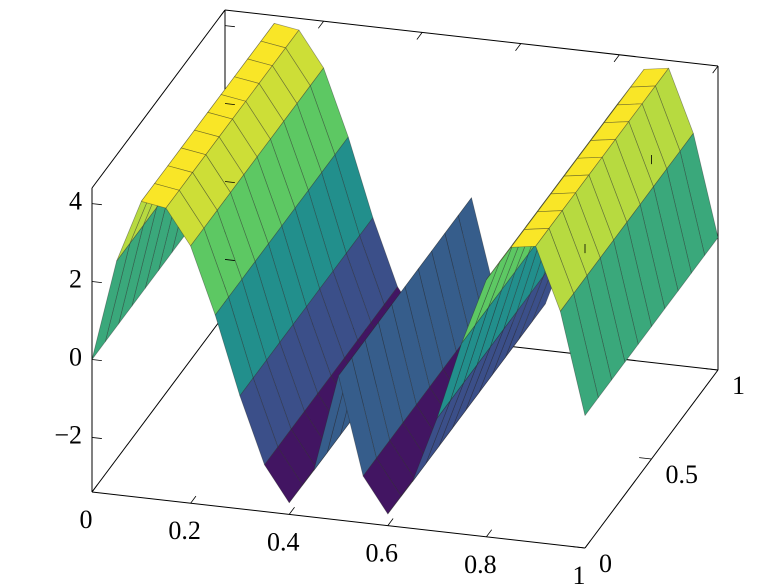  I want to click on y-tick-label: 1, so click(738, 385).